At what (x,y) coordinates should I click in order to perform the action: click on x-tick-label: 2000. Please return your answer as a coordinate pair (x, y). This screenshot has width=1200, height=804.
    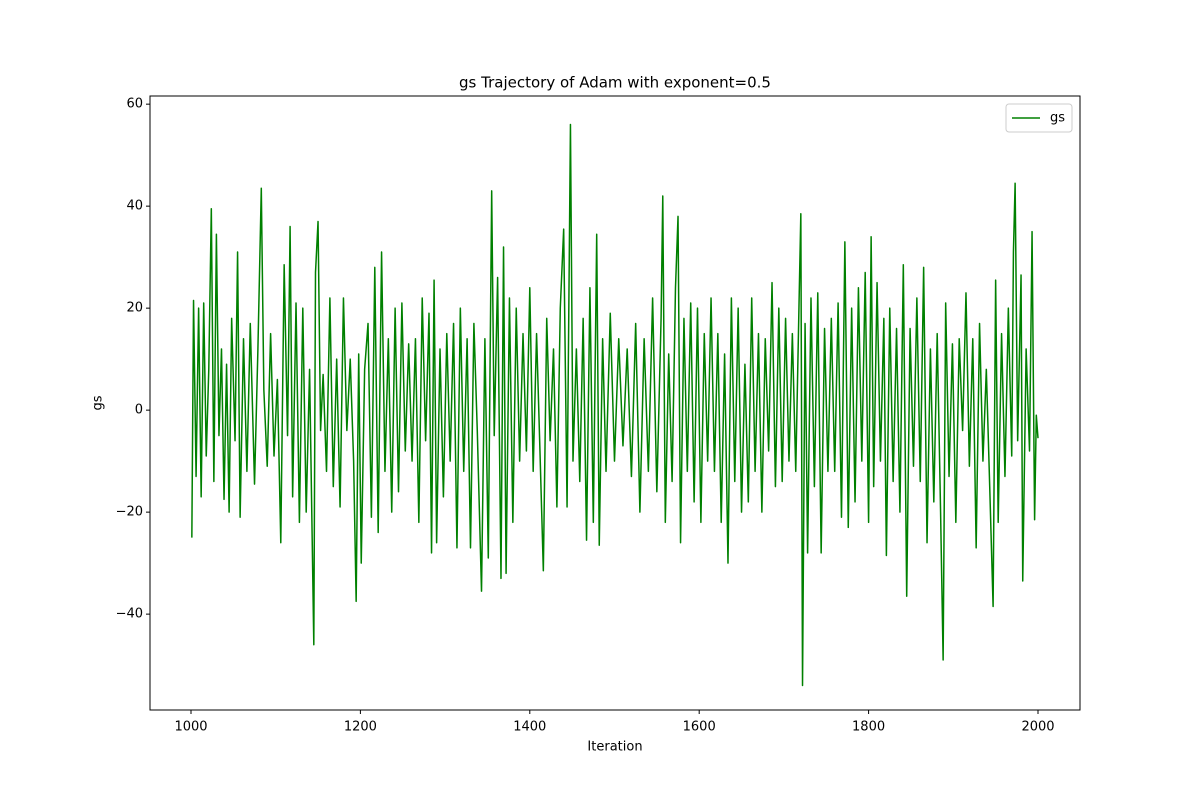
    Looking at the image, I should click on (1037, 727).